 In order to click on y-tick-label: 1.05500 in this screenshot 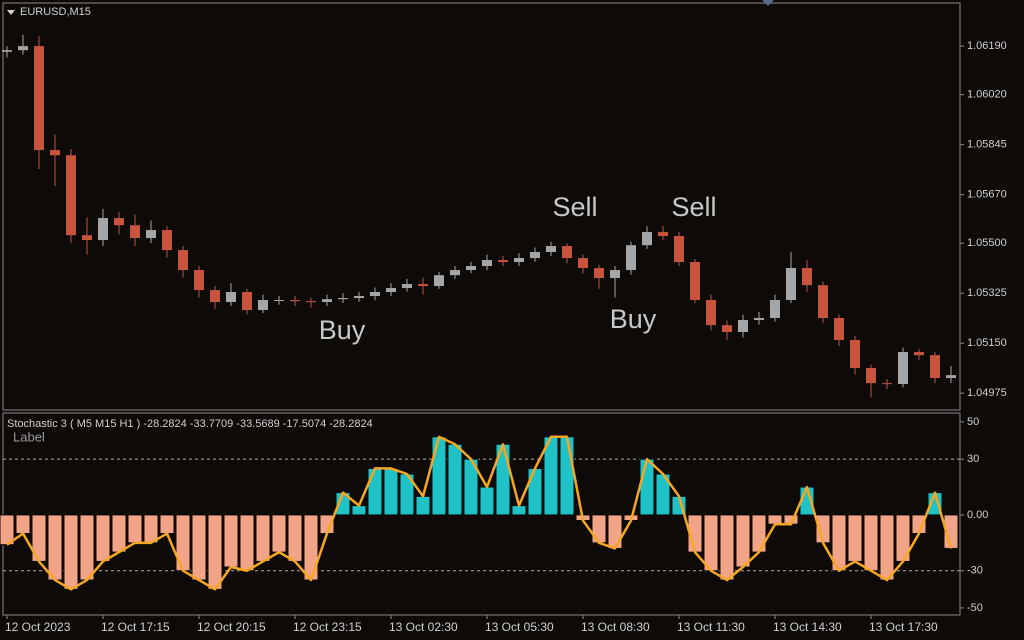, I will do `click(987, 243)`.